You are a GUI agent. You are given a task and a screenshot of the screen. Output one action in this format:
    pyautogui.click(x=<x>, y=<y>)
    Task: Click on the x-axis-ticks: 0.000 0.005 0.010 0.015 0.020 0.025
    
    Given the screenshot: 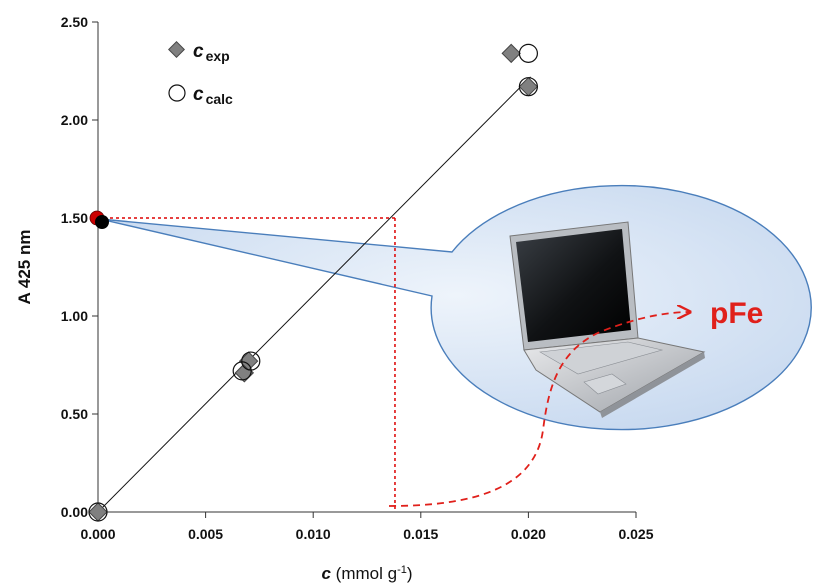 What is the action you would take?
    pyautogui.click(x=367, y=527)
    